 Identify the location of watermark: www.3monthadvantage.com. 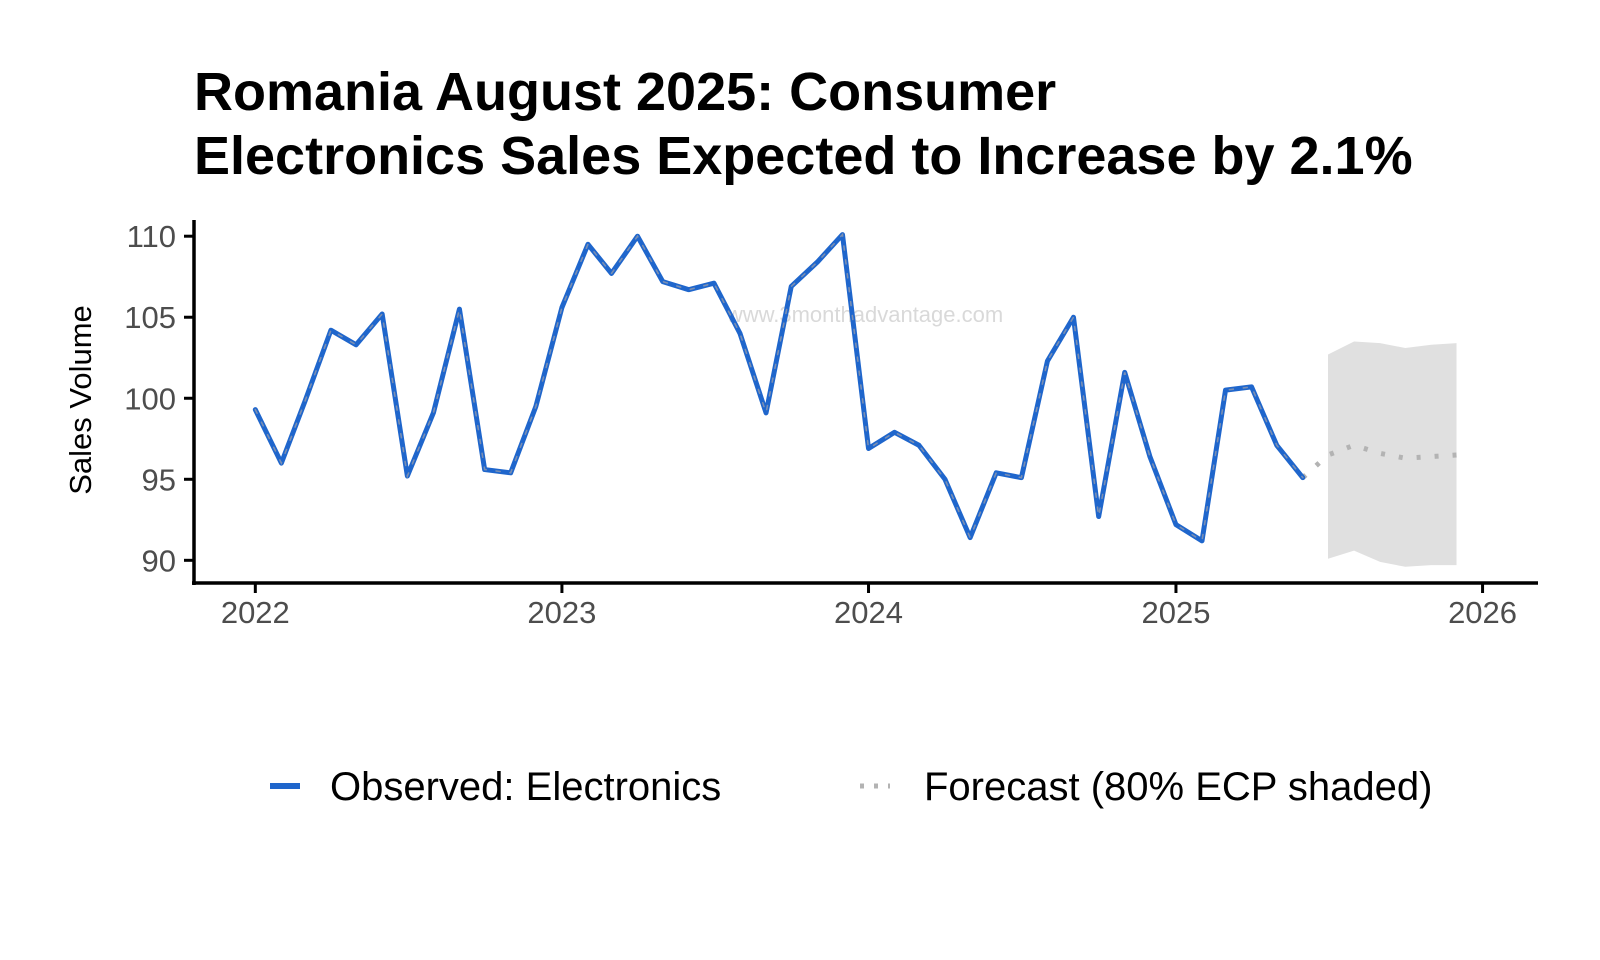
(864, 314).